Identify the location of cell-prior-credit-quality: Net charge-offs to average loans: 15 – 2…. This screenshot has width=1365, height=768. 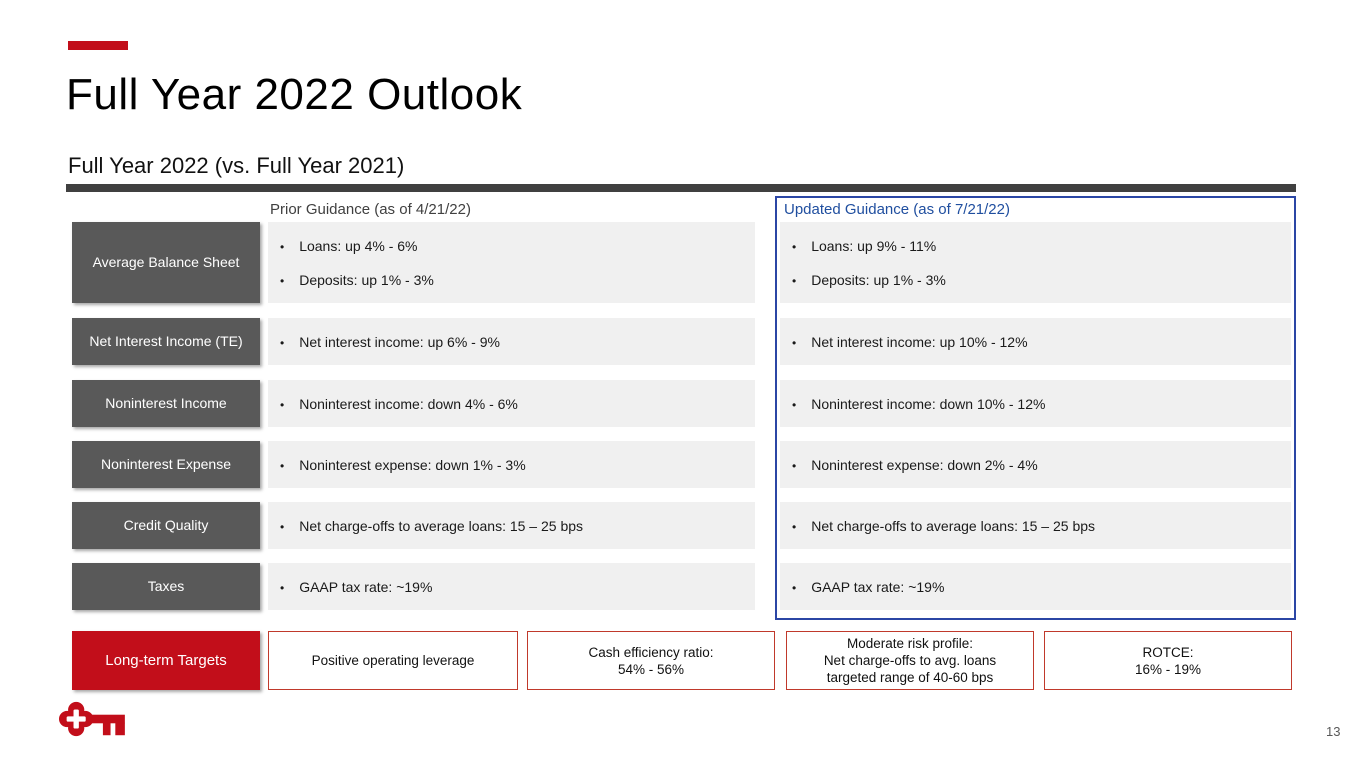
(511, 525).